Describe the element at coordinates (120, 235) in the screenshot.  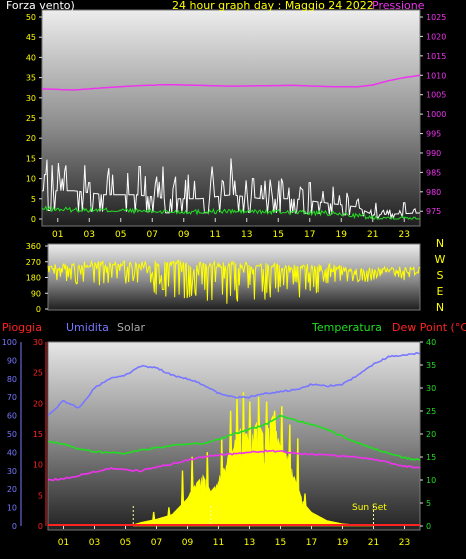
I see `wind-hour-label: 05` at that location.